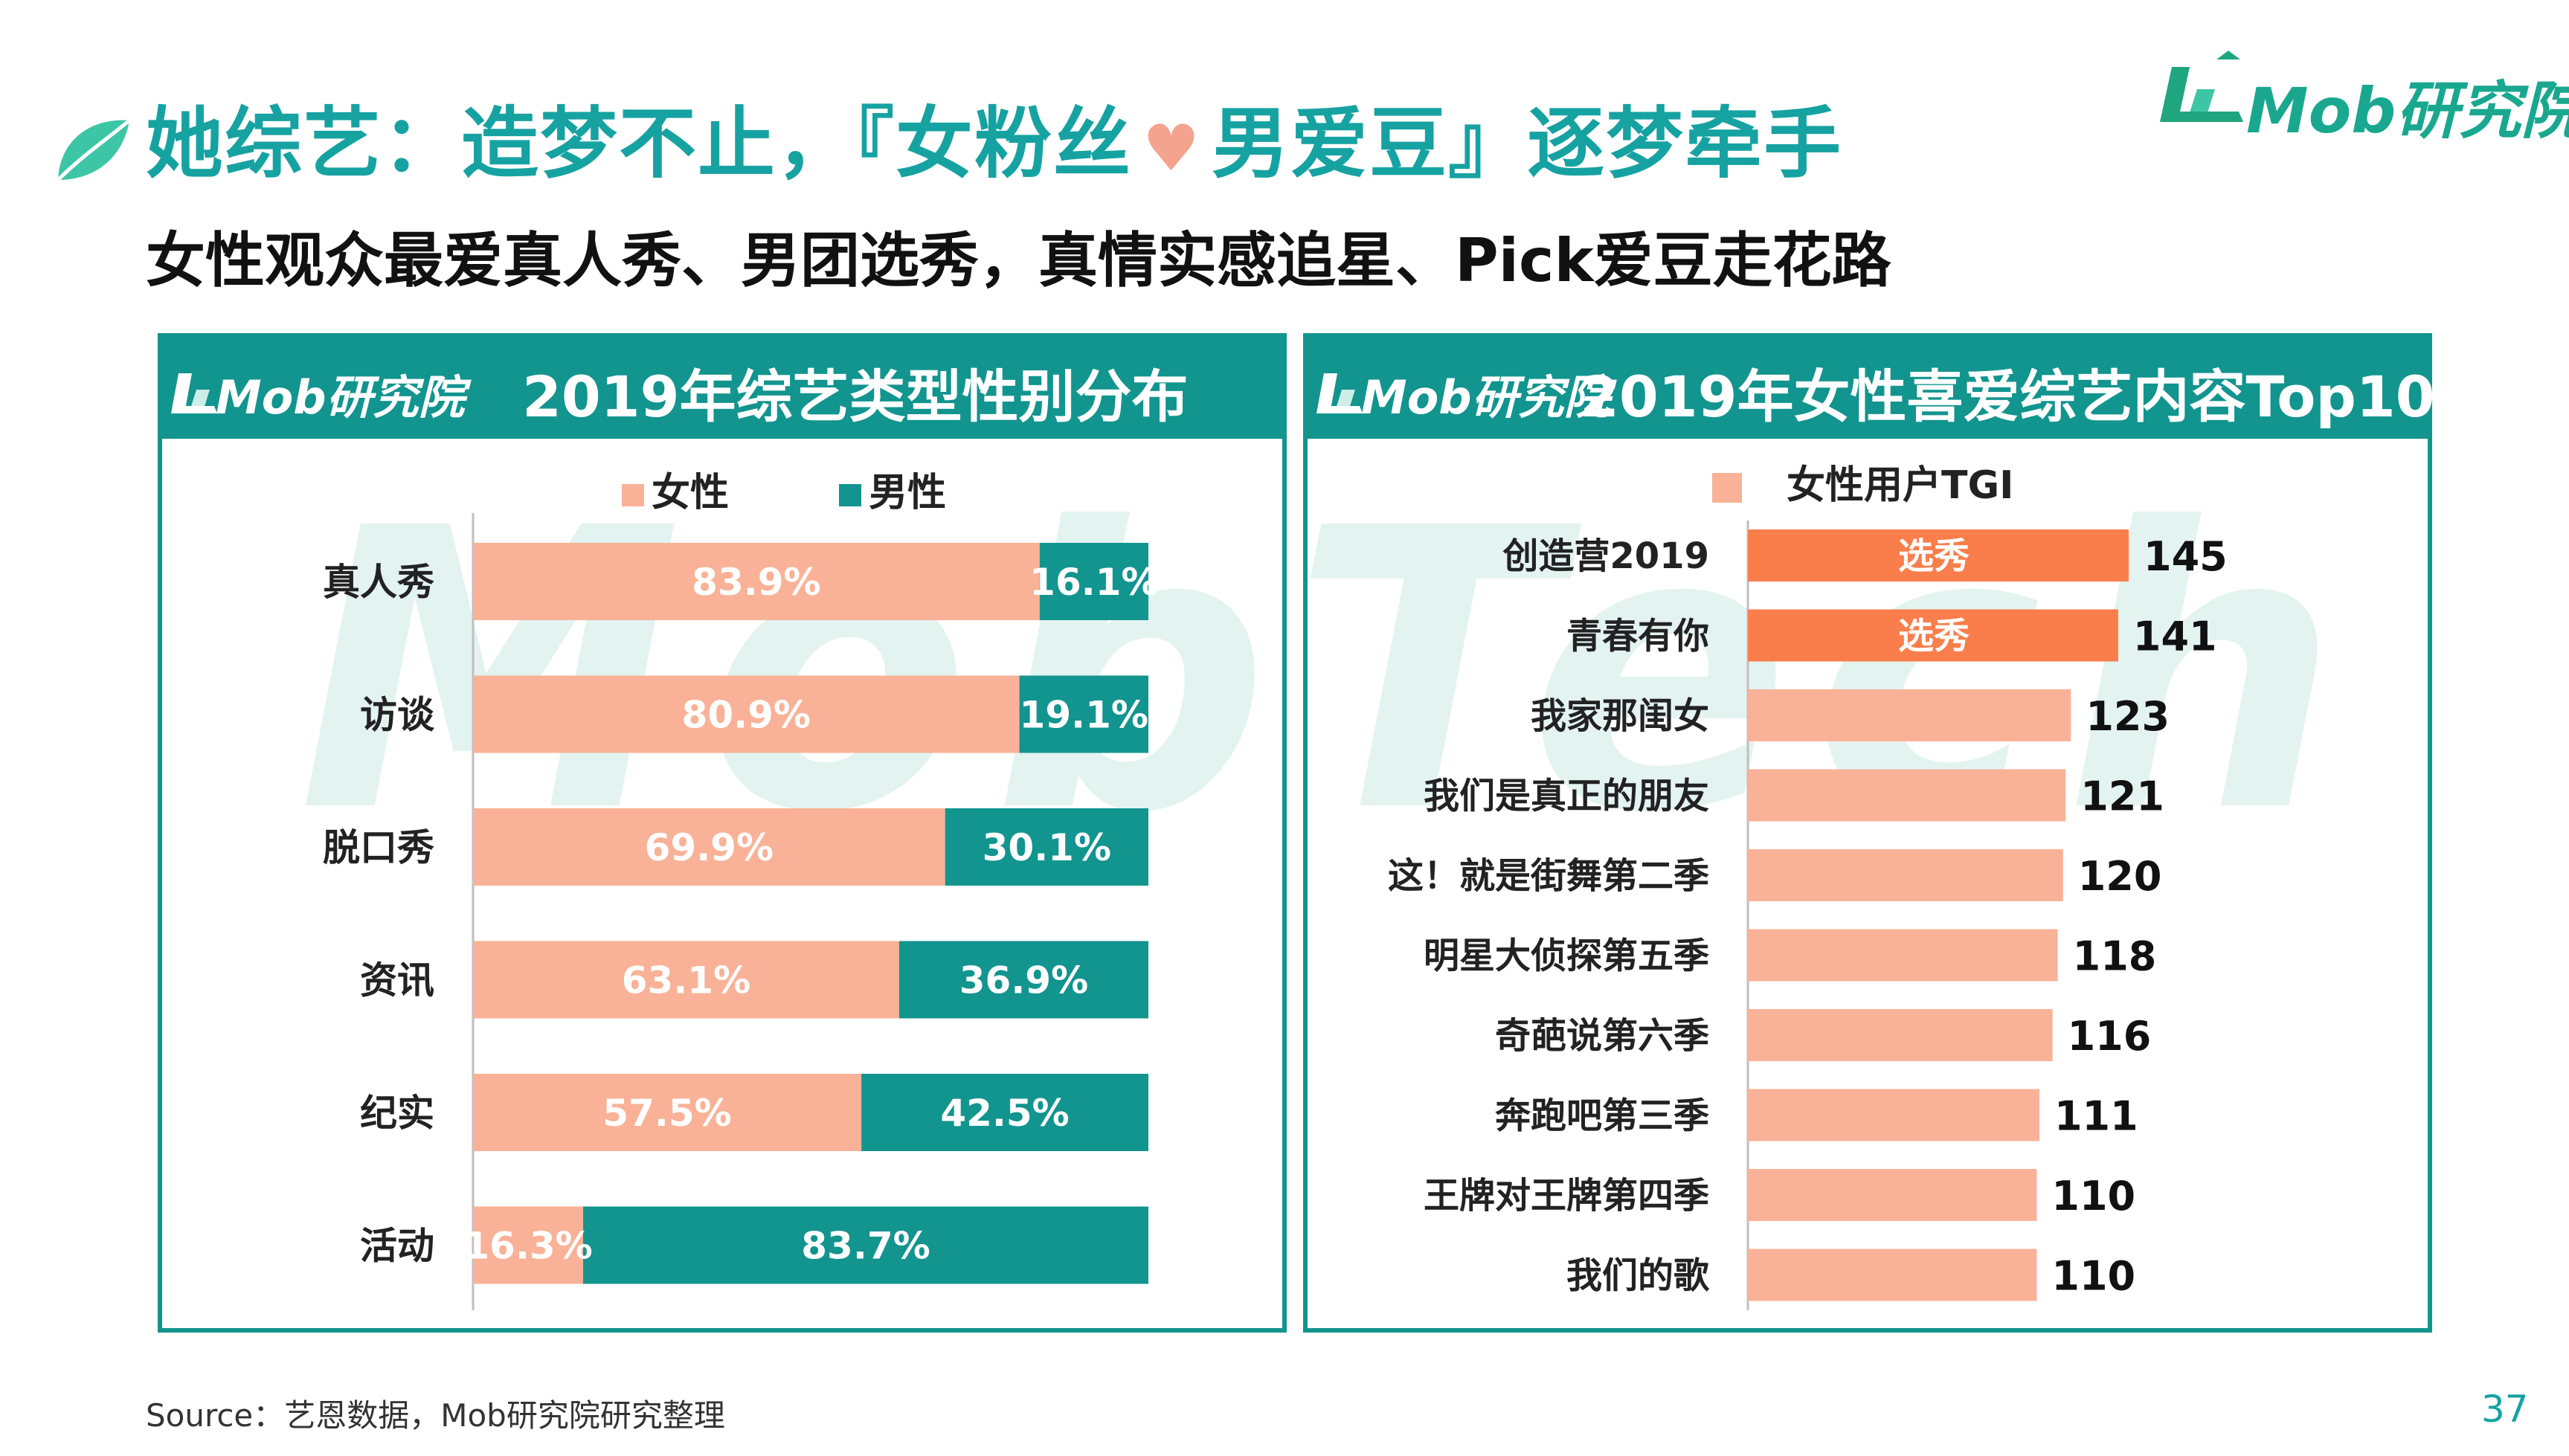  I want to click on data-label-tgi-5: 118, so click(2115, 957).